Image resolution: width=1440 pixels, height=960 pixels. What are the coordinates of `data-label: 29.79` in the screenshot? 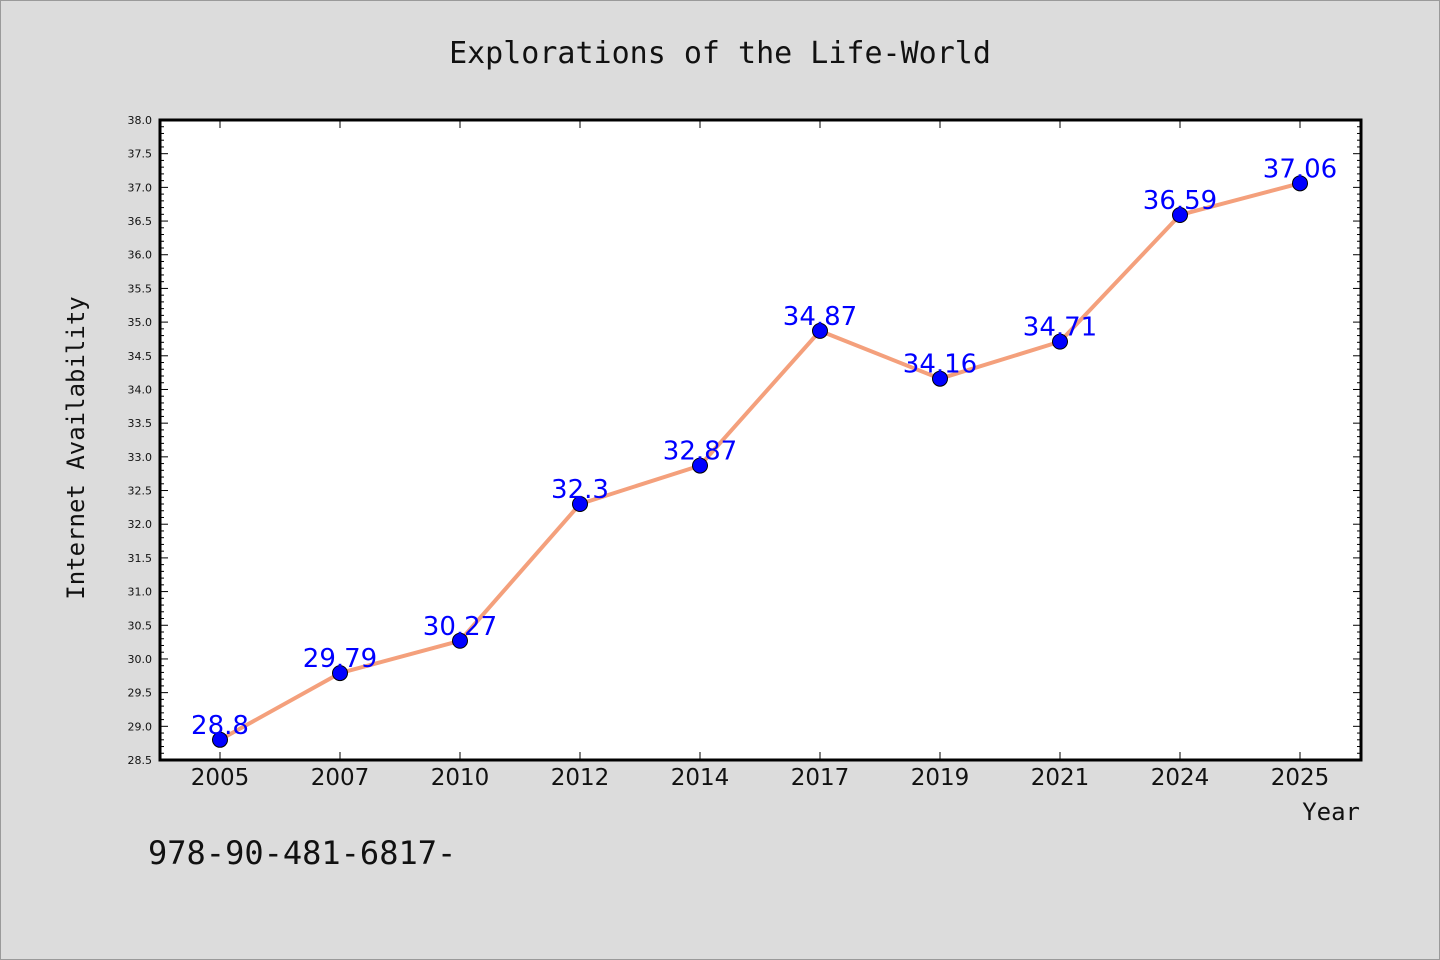 It's located at (340, 659).